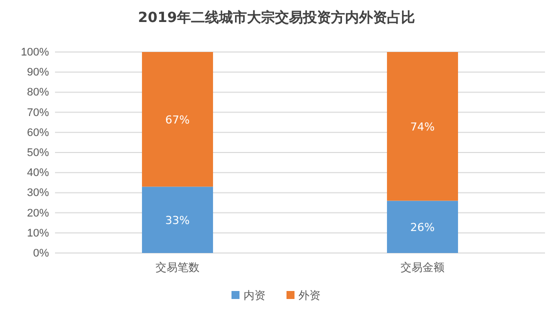  What do you see at coordinates (178, 267) in the screenshot?
I see `x-tick-label: 交易笔数` at bounding box center [178, 267].